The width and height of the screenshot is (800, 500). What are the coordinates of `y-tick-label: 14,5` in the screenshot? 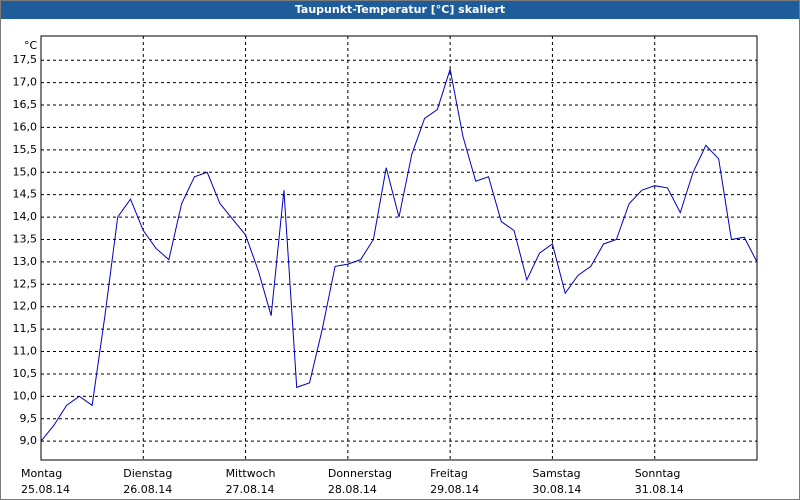 It's located at (25, 194).